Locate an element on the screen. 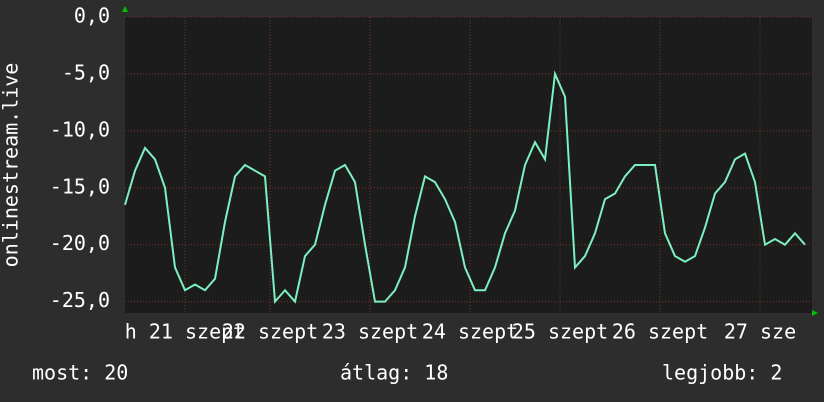 This screenshot has height=402, width=824. x-tick-label: 24 szept is located at coordinates (470, 332).